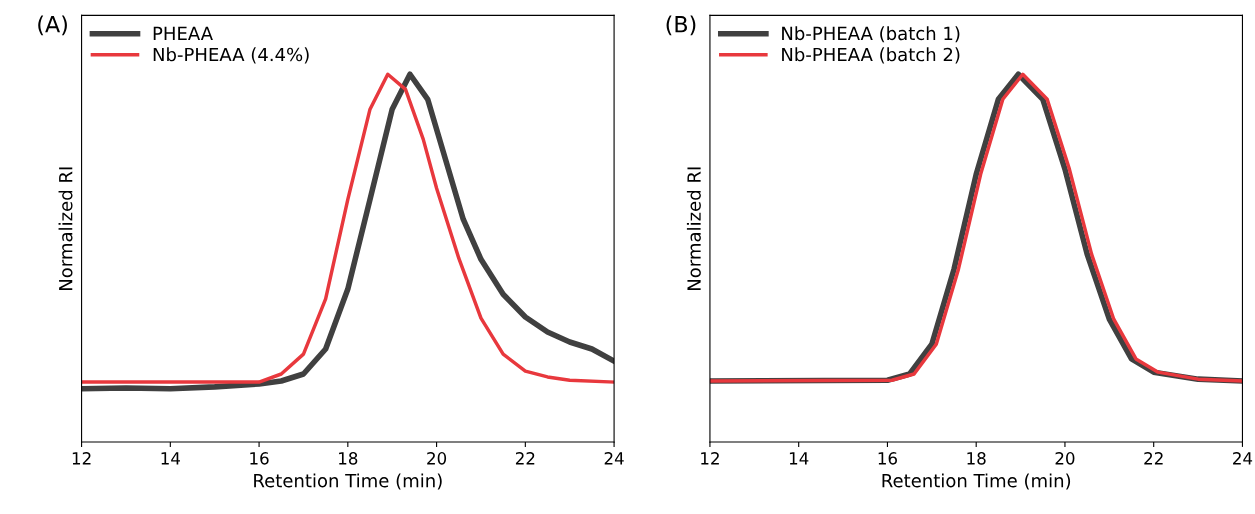 The image size is (1255, 514). Describe the element at coordinates (52, 25) in the screenshot. I see `text: (A)` at that location.